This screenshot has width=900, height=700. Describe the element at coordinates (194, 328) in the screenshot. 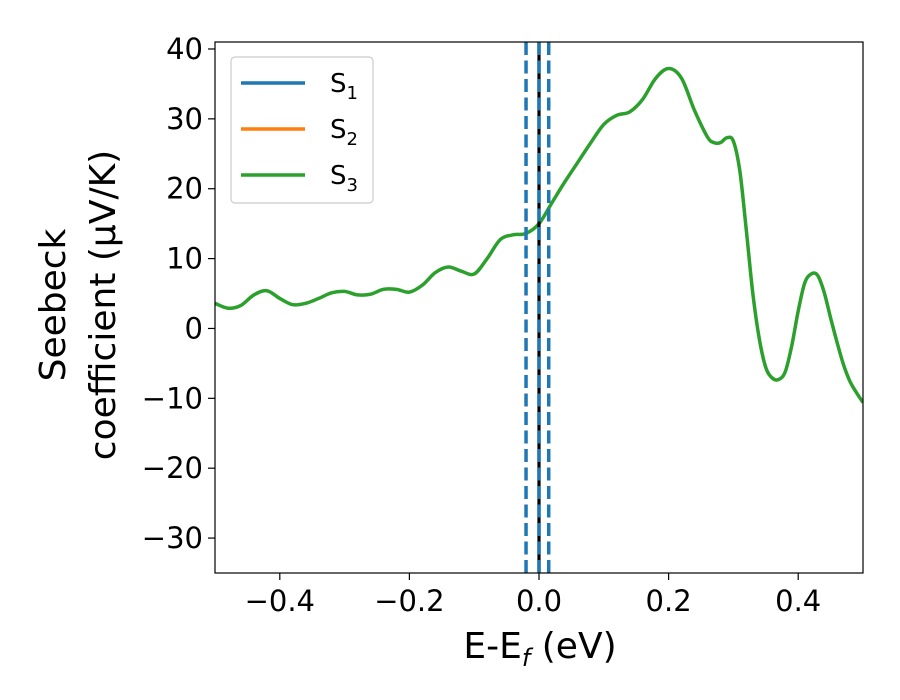

I see `y-tick-label: 0` at that location.